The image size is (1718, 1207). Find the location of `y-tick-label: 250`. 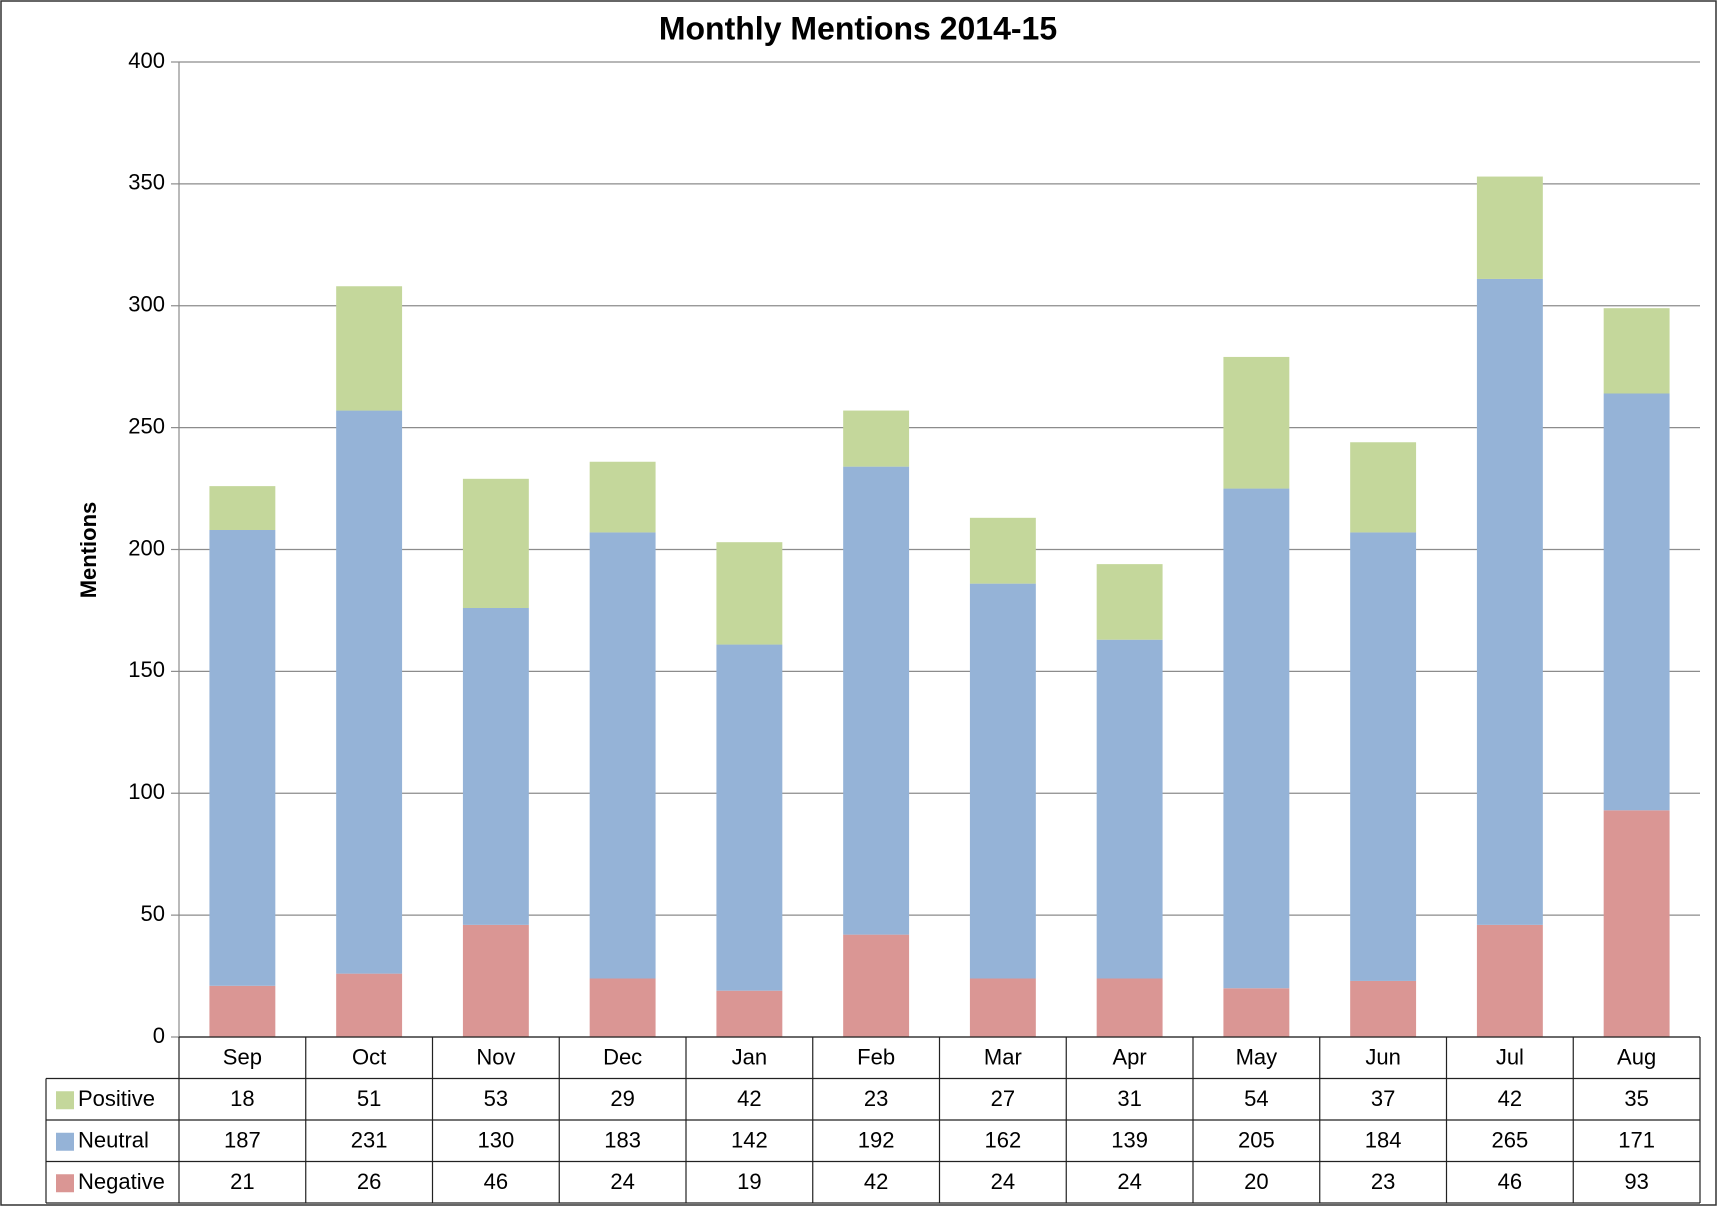

y-tick-label: 250 is located at coordinates (146, 425).